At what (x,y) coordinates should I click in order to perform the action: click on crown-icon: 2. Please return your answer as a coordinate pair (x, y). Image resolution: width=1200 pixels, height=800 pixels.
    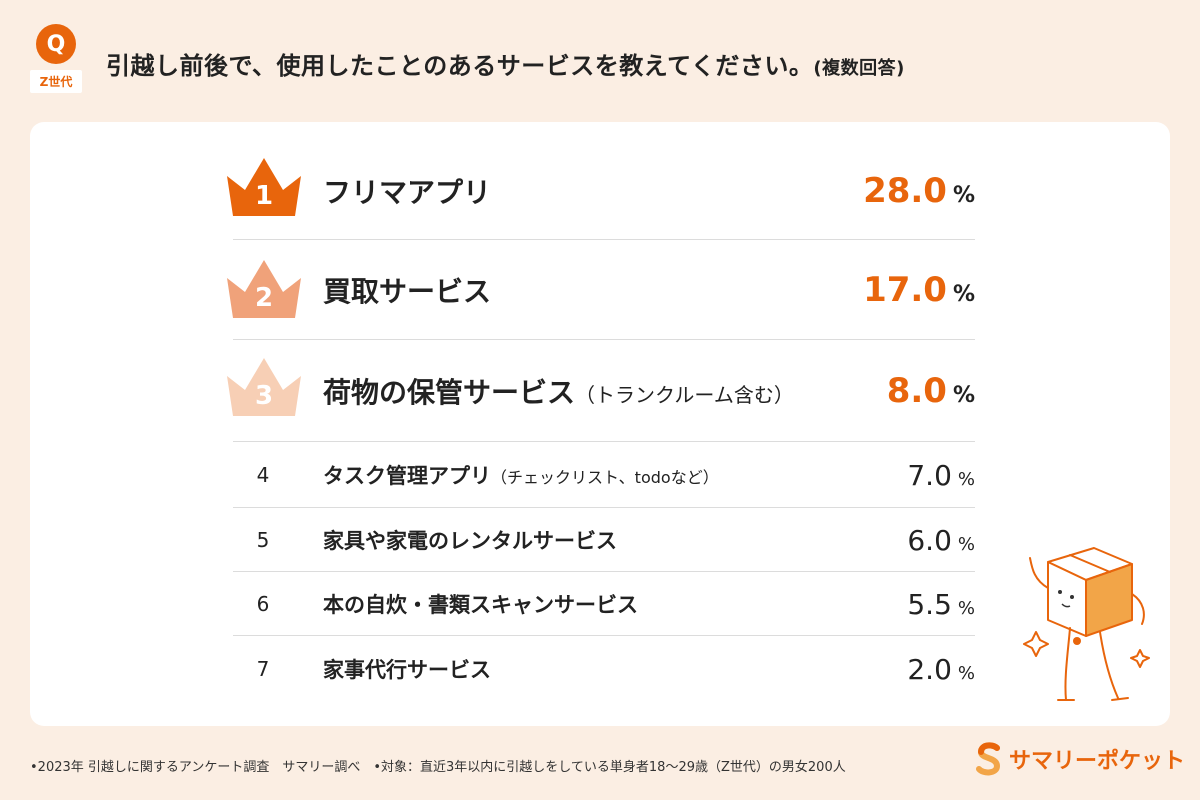
    Looking at the image, I should click on (264, 288).